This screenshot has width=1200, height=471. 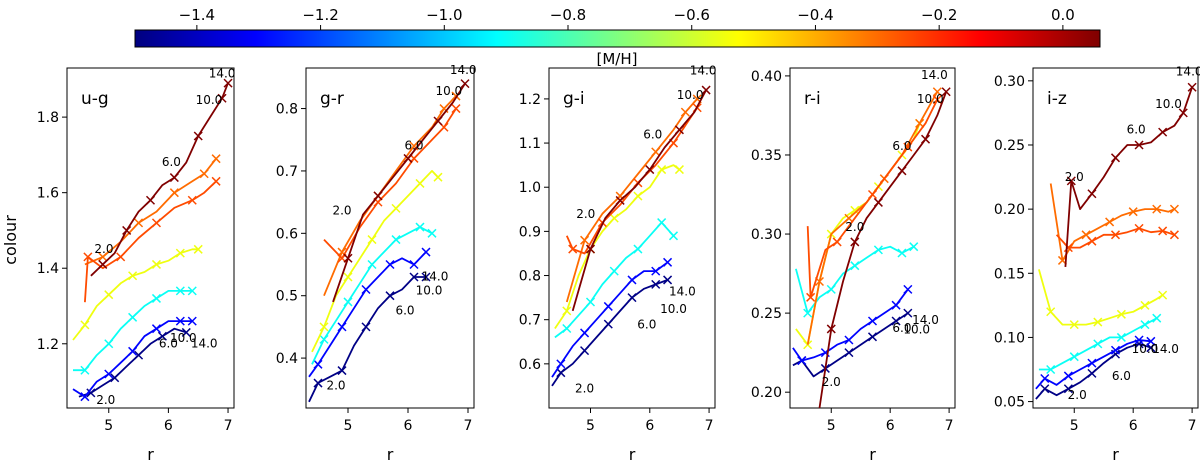 I want to click on y-tick-label: 0.05, so click(x=1009, y=403).